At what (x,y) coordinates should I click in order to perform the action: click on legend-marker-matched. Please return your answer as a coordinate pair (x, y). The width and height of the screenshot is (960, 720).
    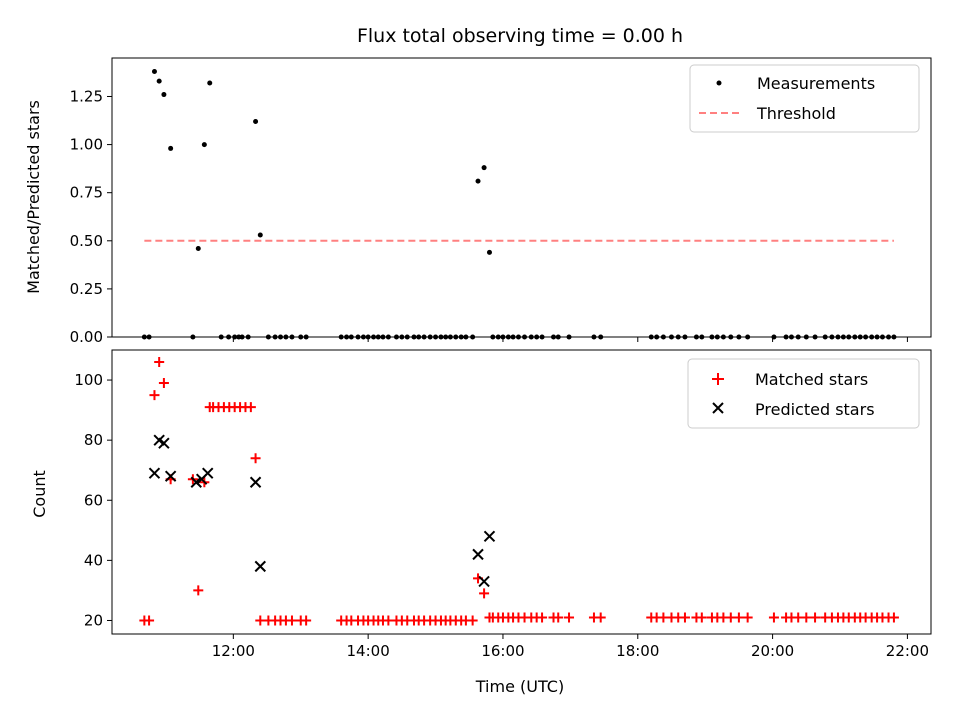
    Looking at the image, I should click on (718, 379).